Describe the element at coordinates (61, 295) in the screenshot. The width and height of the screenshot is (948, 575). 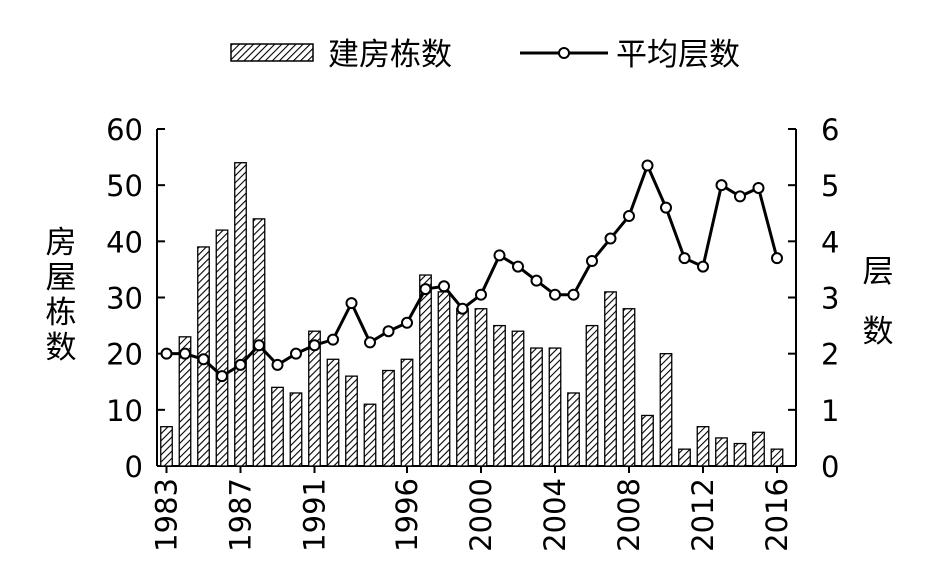
I see `left-axis-title: 房屋栋数` at that location.